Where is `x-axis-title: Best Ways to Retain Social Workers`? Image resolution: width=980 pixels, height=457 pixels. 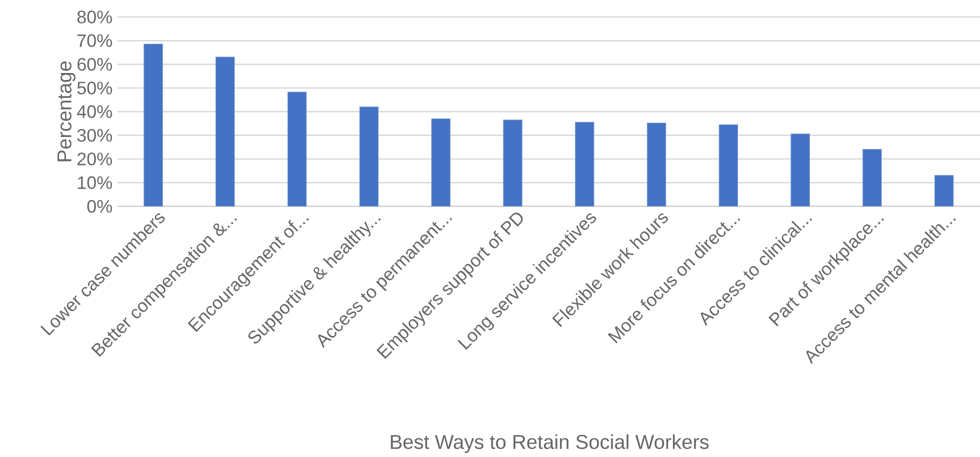 x-axis-title: Best Ways to Retain Social Workers is located at coordinates (549, 443).